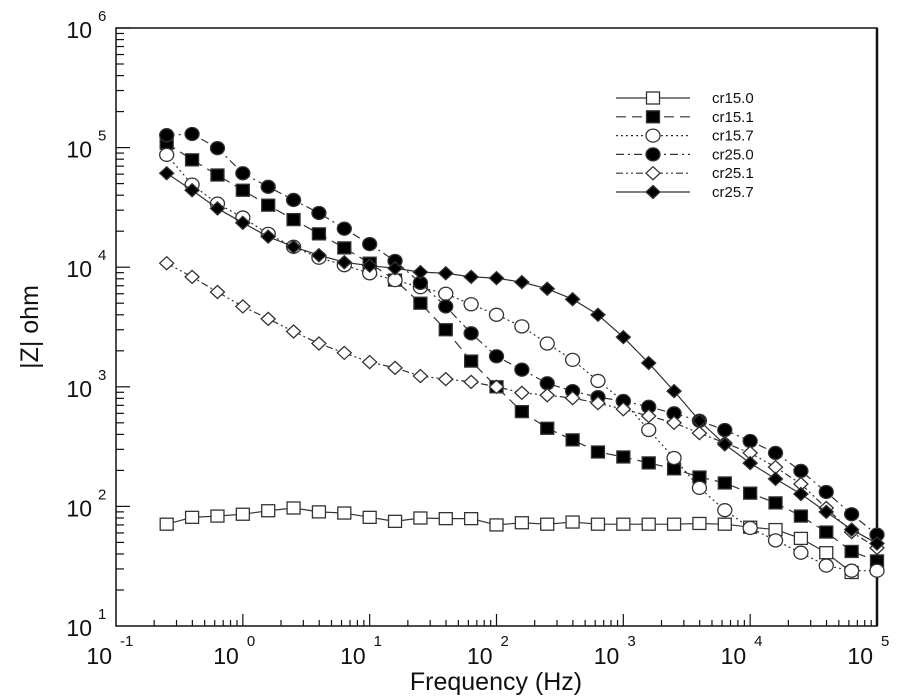 This screenshot has width=898, height=699. What do you see at coordinates (733, 136) in the screenshot?
I see `legend-label: cr15.7` at bounding box center [733, 136].